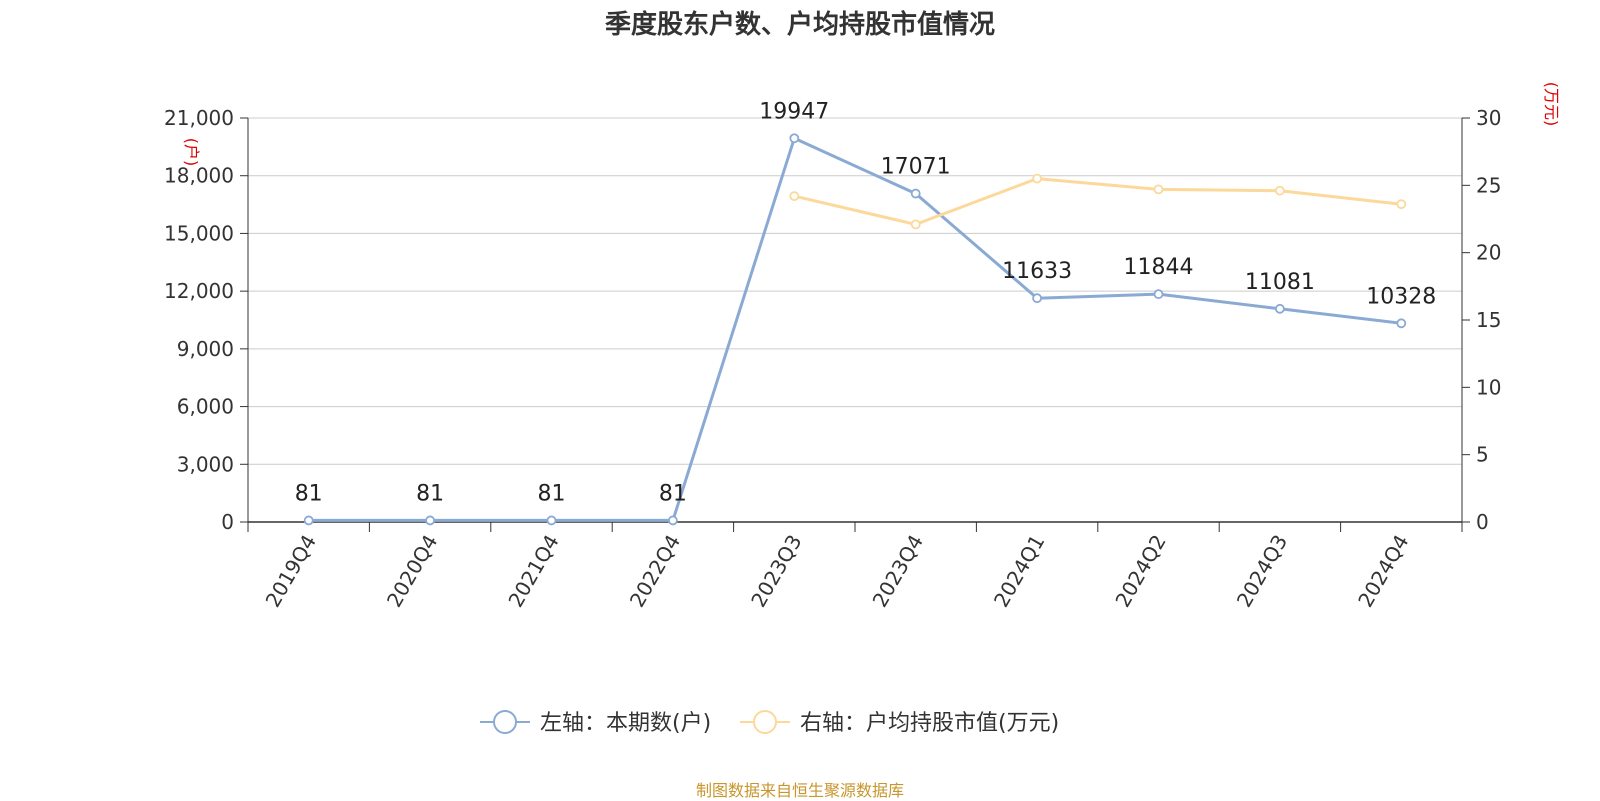 Image resolution: width=1600 pixels, height=801 pixels. What do you see at coordinates (799, 790) in the screenshot?
I see `source-note: 制图数据来自恒生聚源数据库` at bounding box center [799, 790].